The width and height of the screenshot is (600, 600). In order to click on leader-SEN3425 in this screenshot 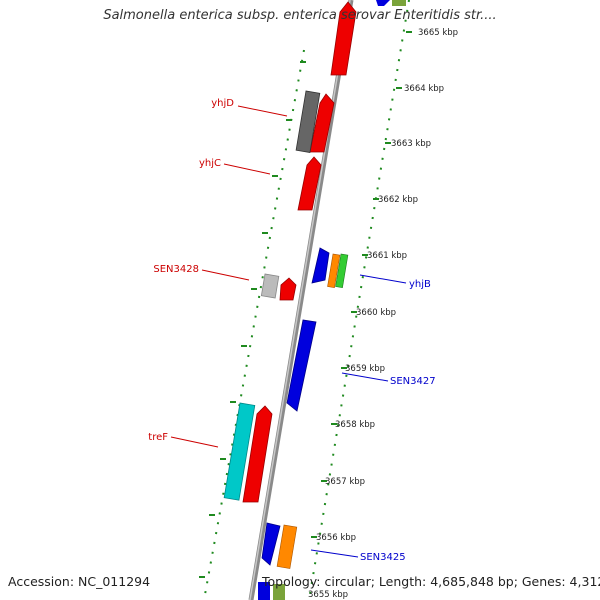, I will do `click(334, 553)`.